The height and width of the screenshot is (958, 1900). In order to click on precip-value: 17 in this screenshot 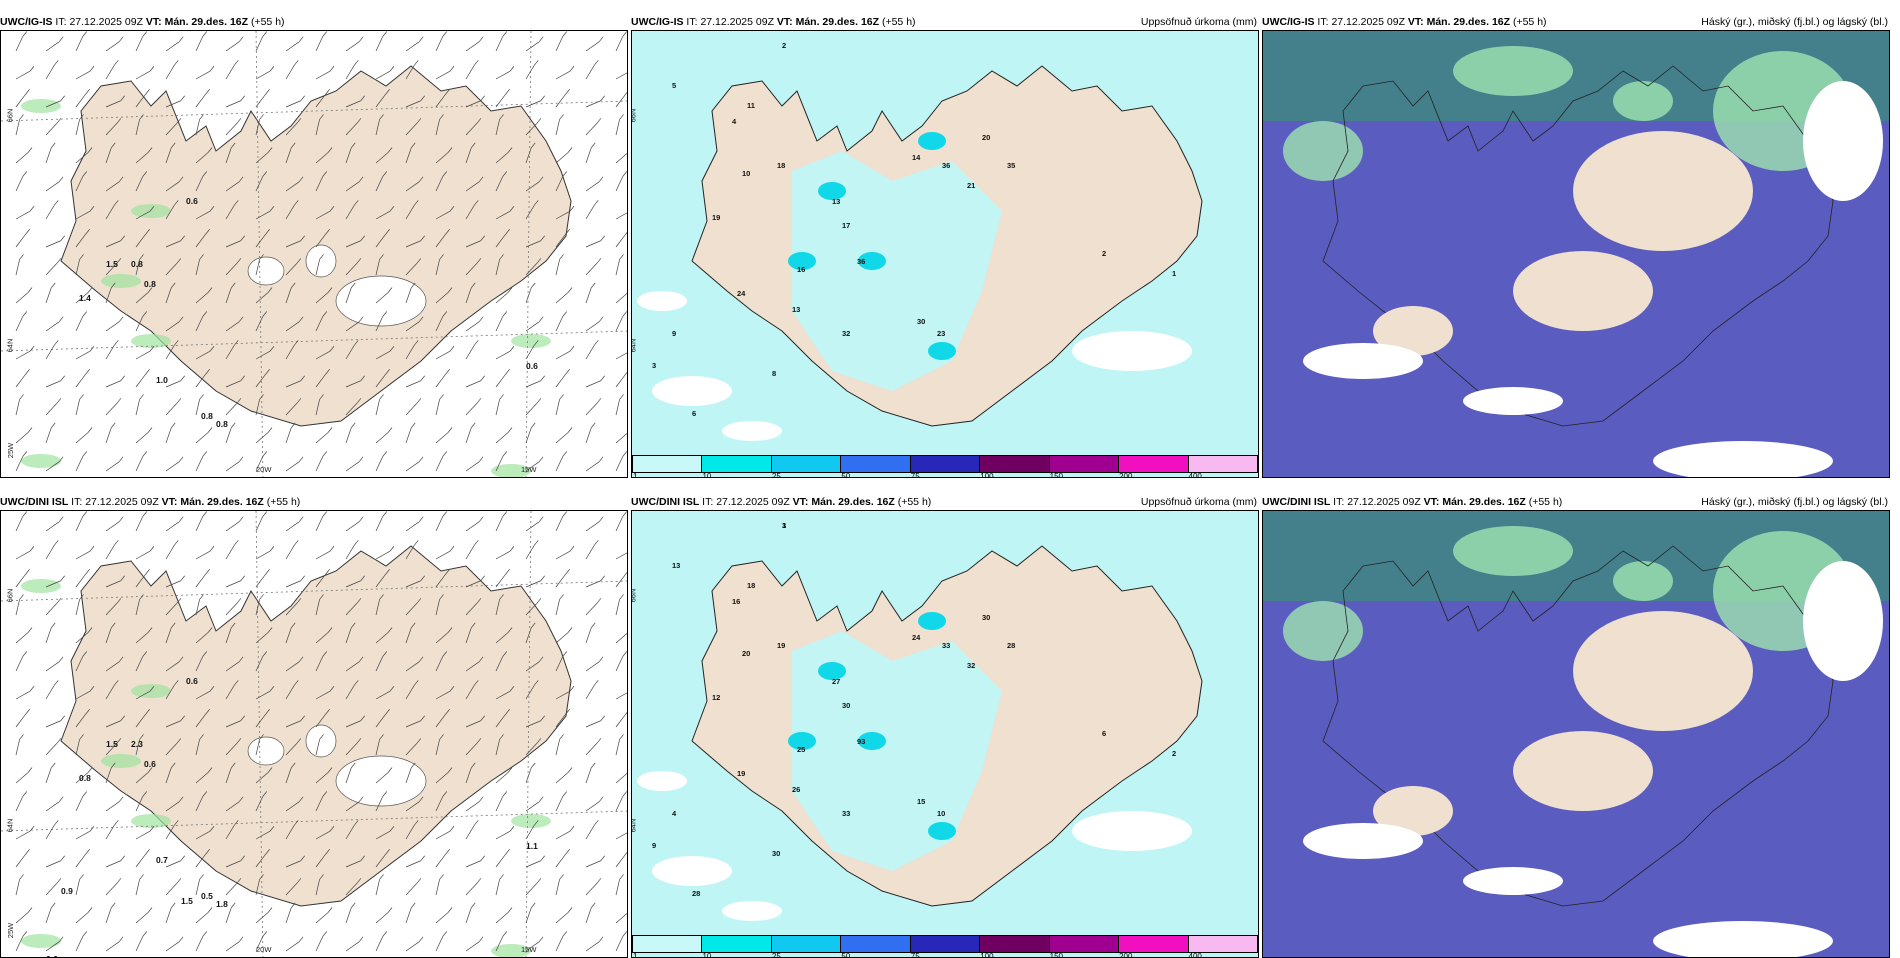, I will do `click(846, 225)`.